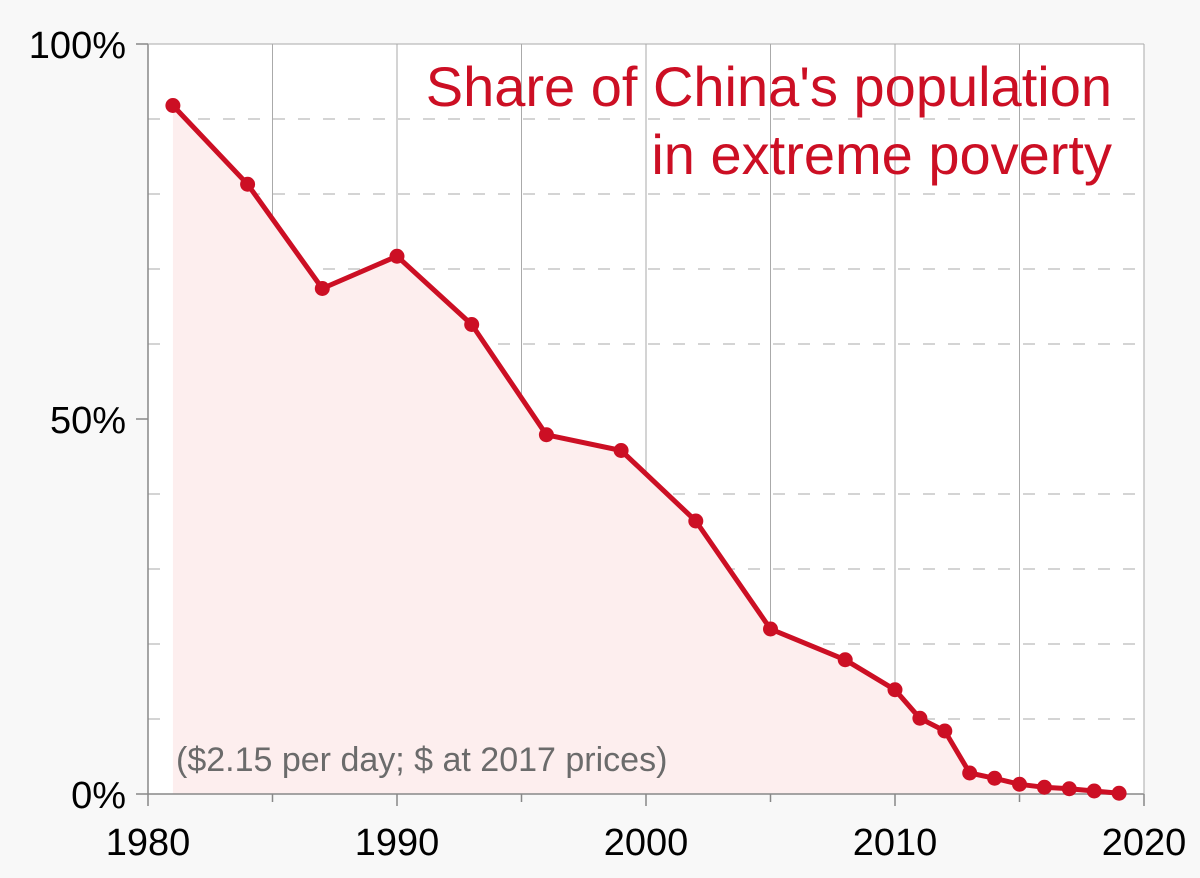 Image resolution: width=1200 pixels, height=878 pixels. What do you see at coordinates (1144, 843) in the screenshot?
I see `x-tick-label: 2020` at bounding box center [1144, 843].